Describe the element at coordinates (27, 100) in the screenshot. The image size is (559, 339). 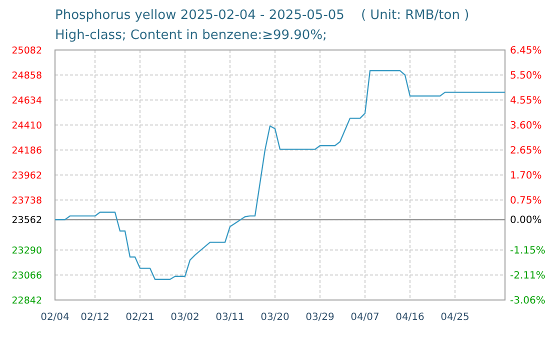
I see `y-tick-label: 24634` at that location.